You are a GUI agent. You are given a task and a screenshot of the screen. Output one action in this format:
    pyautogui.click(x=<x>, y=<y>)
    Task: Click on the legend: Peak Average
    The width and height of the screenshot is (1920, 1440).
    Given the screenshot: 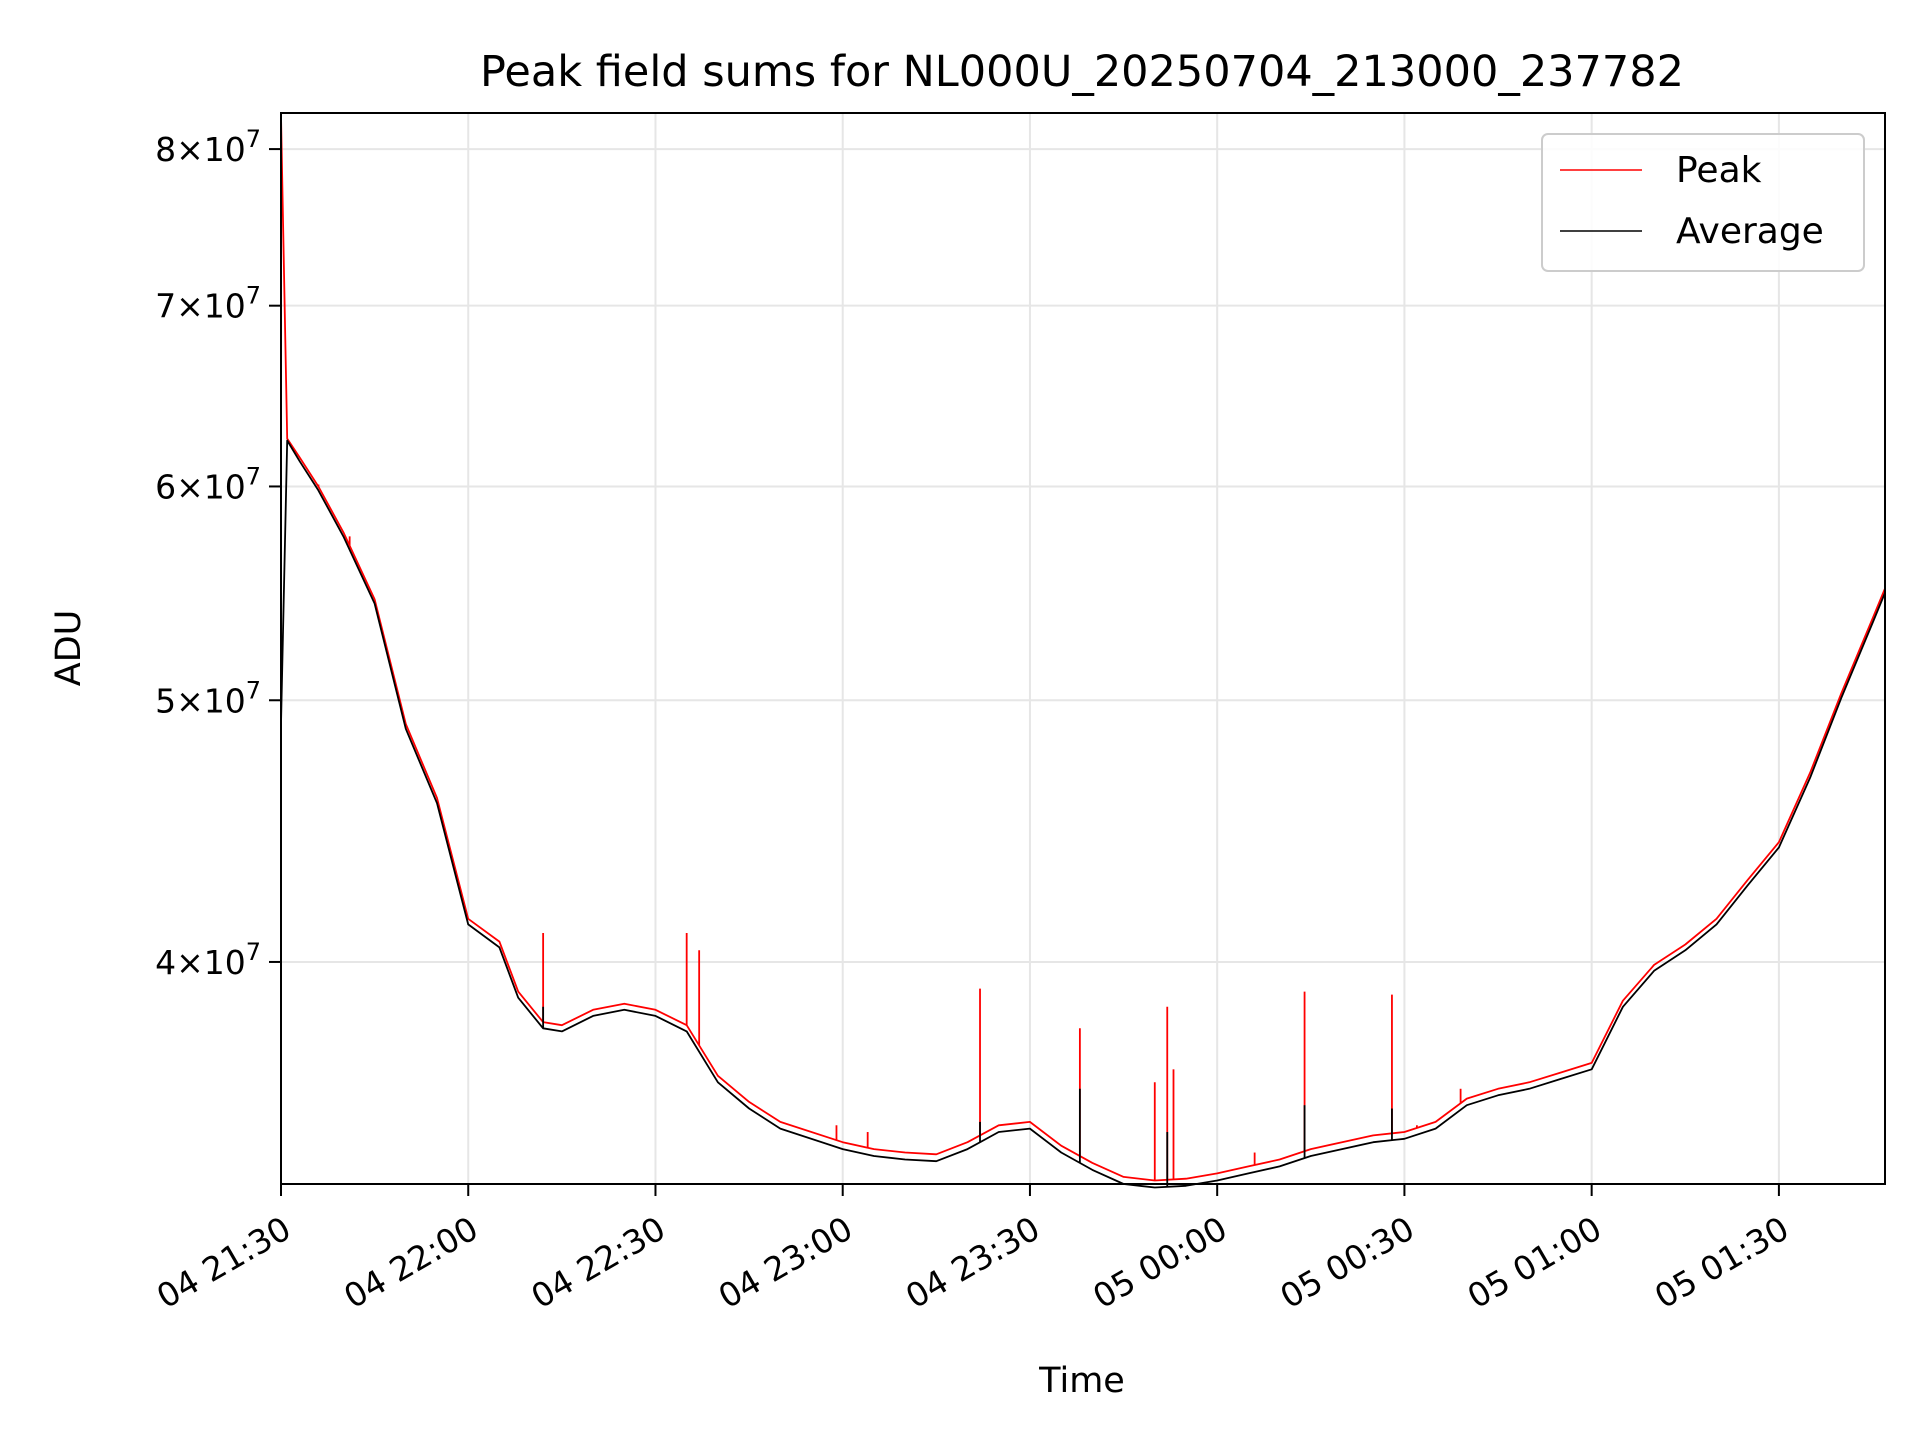 What is the action you would take?
    pyautogui.click(x=1703, y=202)
    